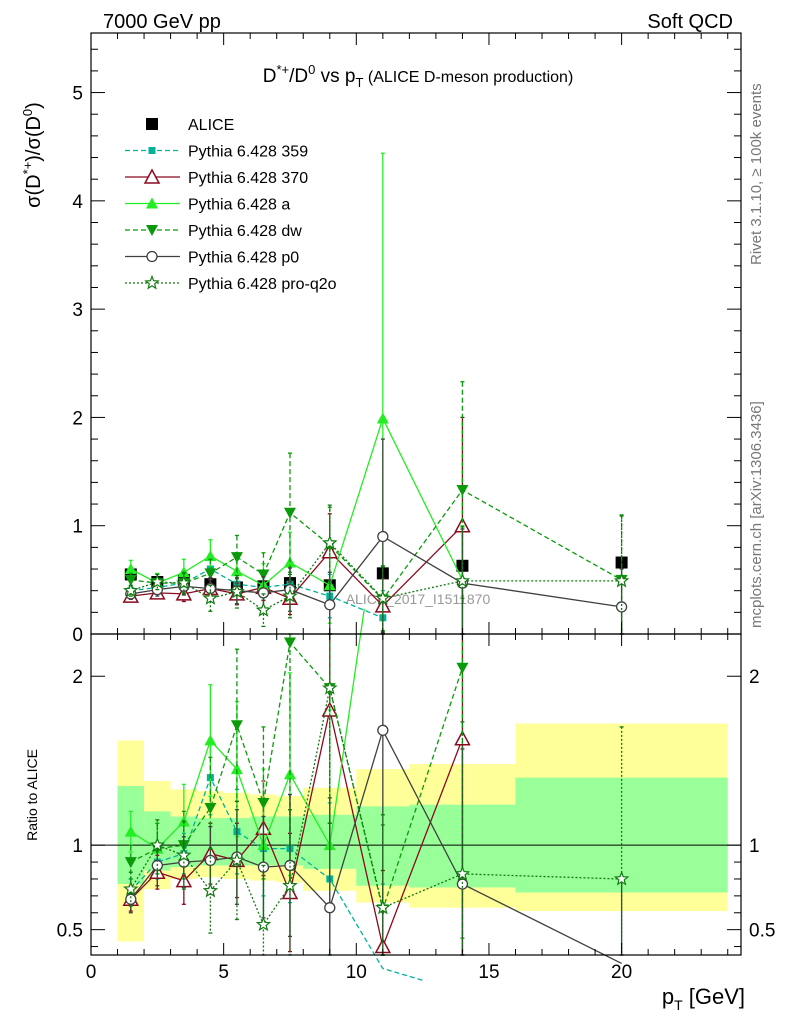  Describe the element at coordinates (207, 205) in the screenshot. I see `legend-item-a: Pythia 6.428 a` at that location.